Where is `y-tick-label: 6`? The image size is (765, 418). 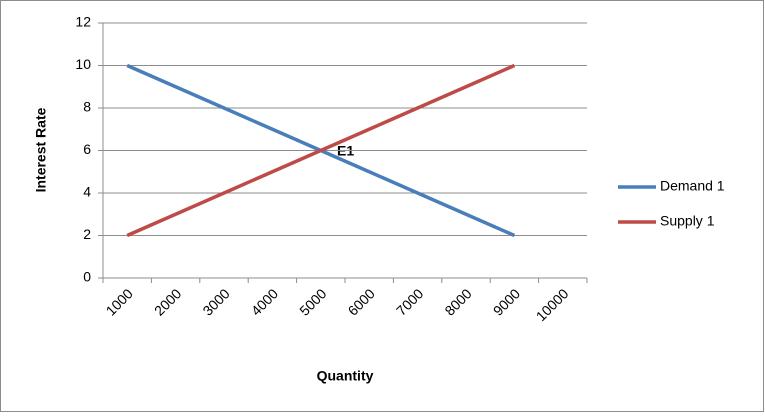
y-tick-label: 6 is located at coordinates (87, 149).